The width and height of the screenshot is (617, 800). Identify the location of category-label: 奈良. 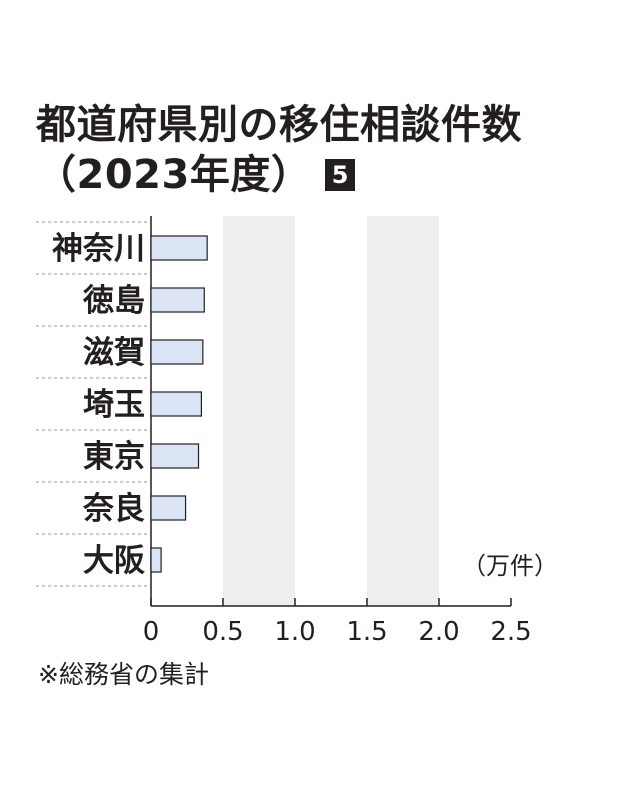
(113, 509).